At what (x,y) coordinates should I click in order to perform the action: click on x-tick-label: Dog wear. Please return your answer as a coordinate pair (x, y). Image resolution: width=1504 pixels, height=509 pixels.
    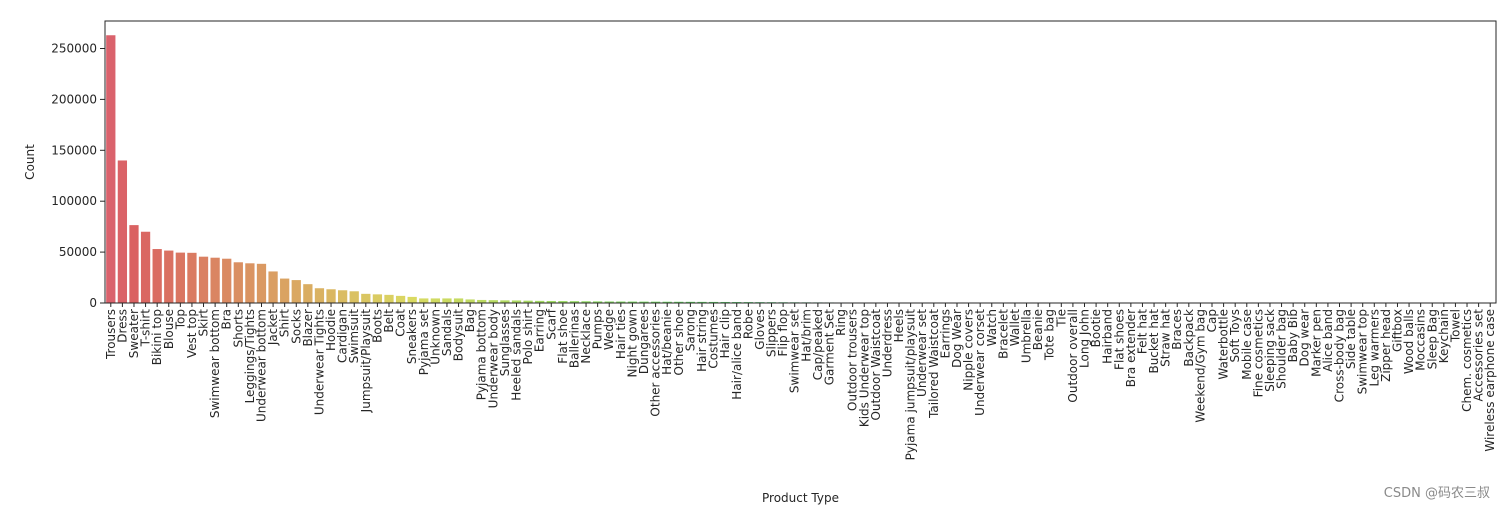
    Looking at the image, I should click on (1305, 338).